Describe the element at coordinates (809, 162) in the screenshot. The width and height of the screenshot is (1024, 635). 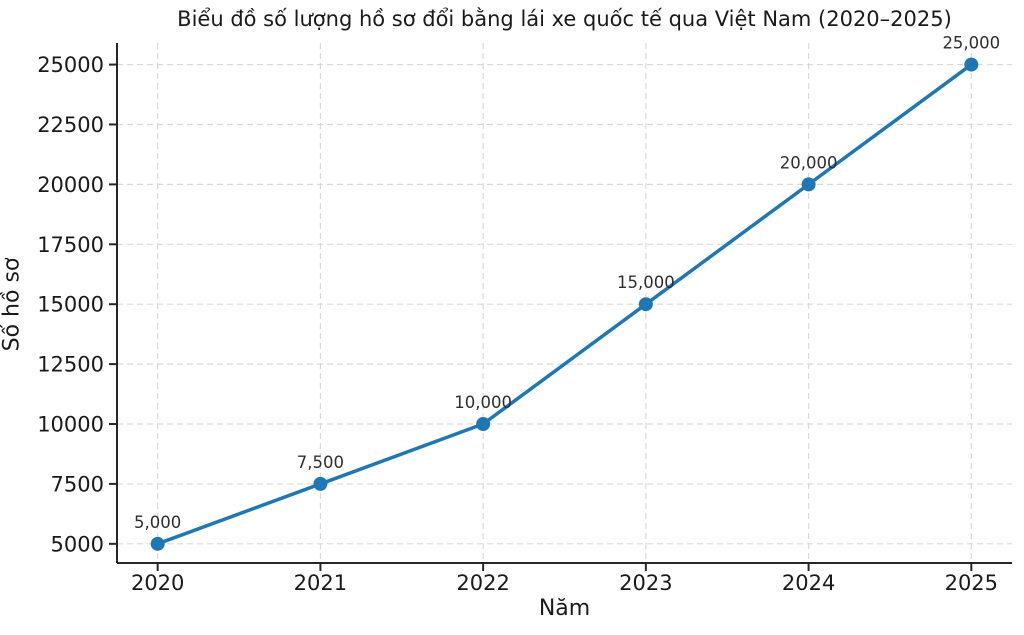
I see `data-point-label-2024: 20,000` at that location.